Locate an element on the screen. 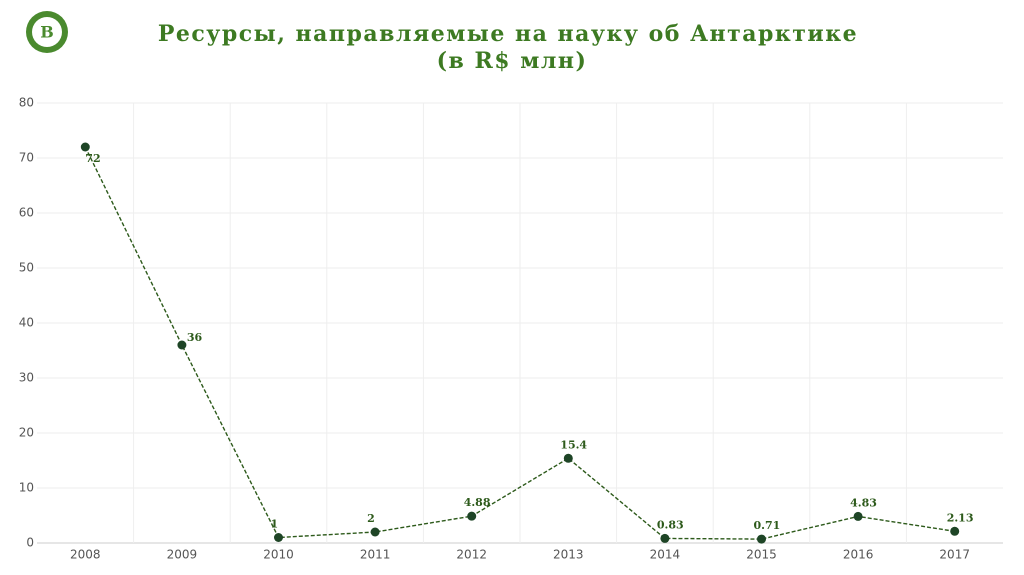  y-tick-label: 0 is located at coordinates (30, 543).